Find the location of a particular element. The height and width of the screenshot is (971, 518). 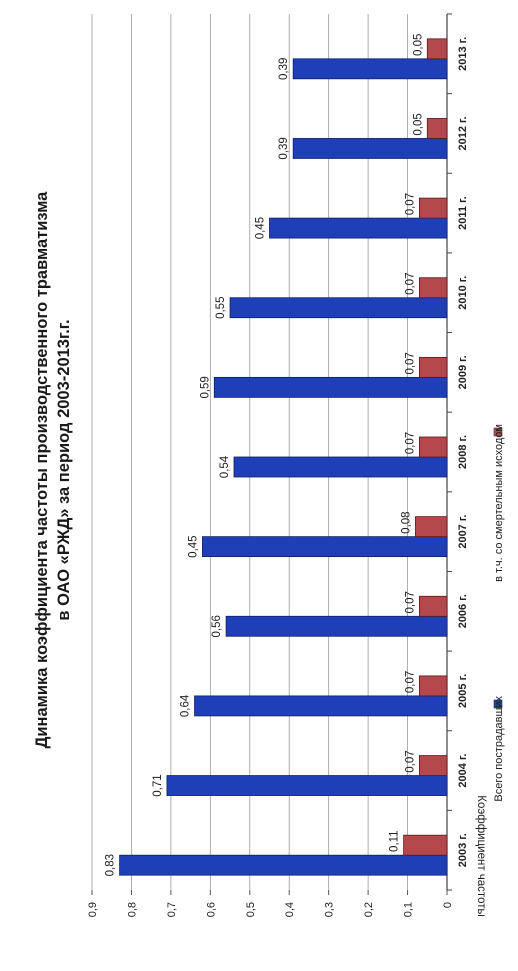

y-tick-label: 0,3 is located at coordinates (330, 909).